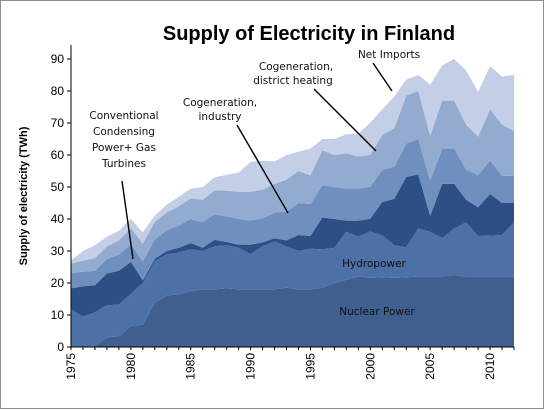 The width and height of the screenshot is (544, 410). What do you see at coordinates (490, 366) in the screenshot?
I see `x-tick-label: 2010` at bounding box center [490, 366].